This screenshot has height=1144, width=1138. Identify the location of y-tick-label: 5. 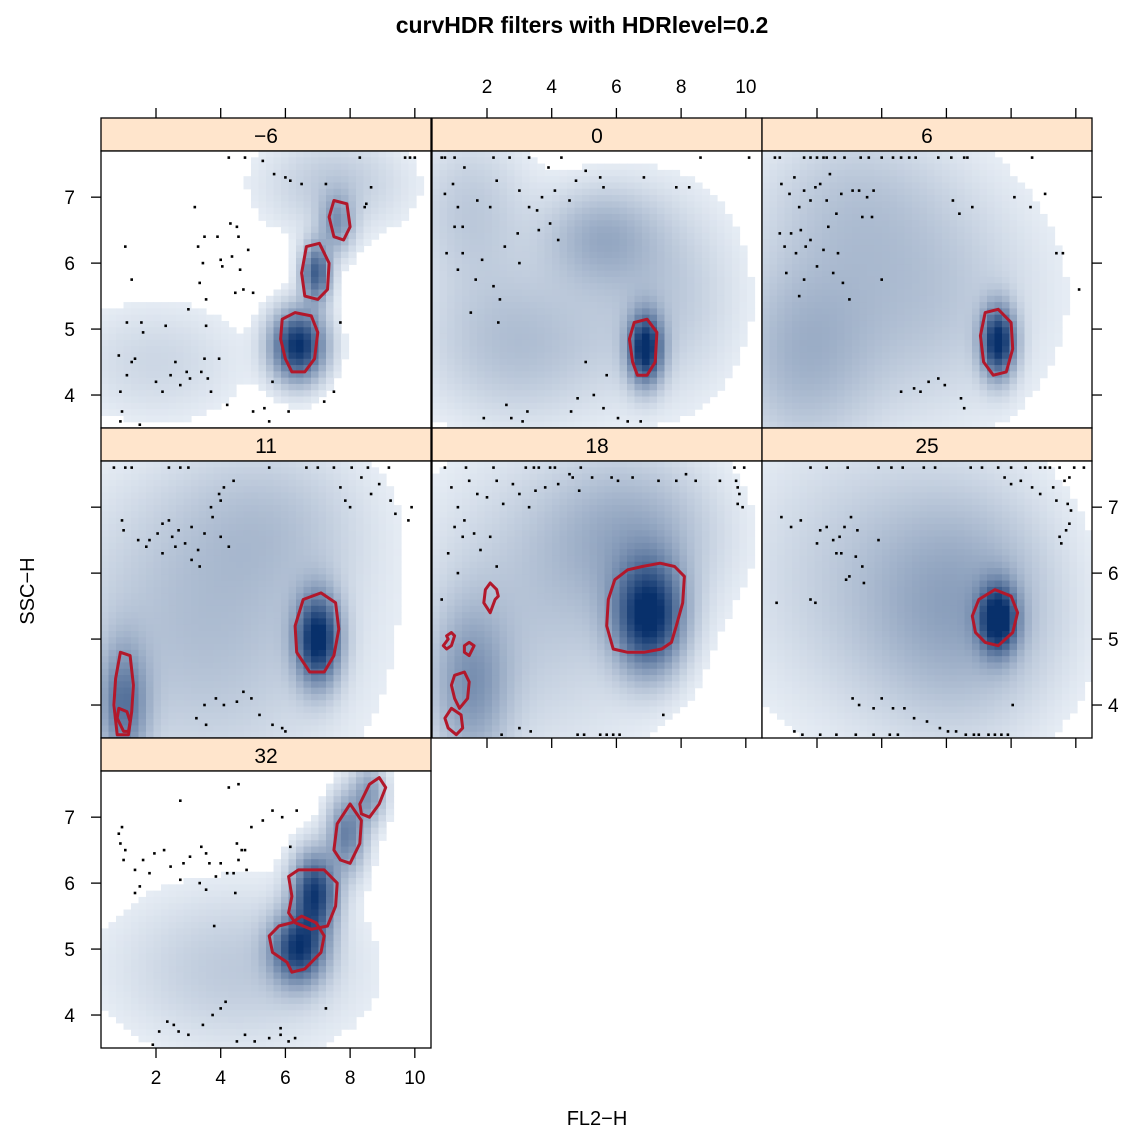
(1113, 640).